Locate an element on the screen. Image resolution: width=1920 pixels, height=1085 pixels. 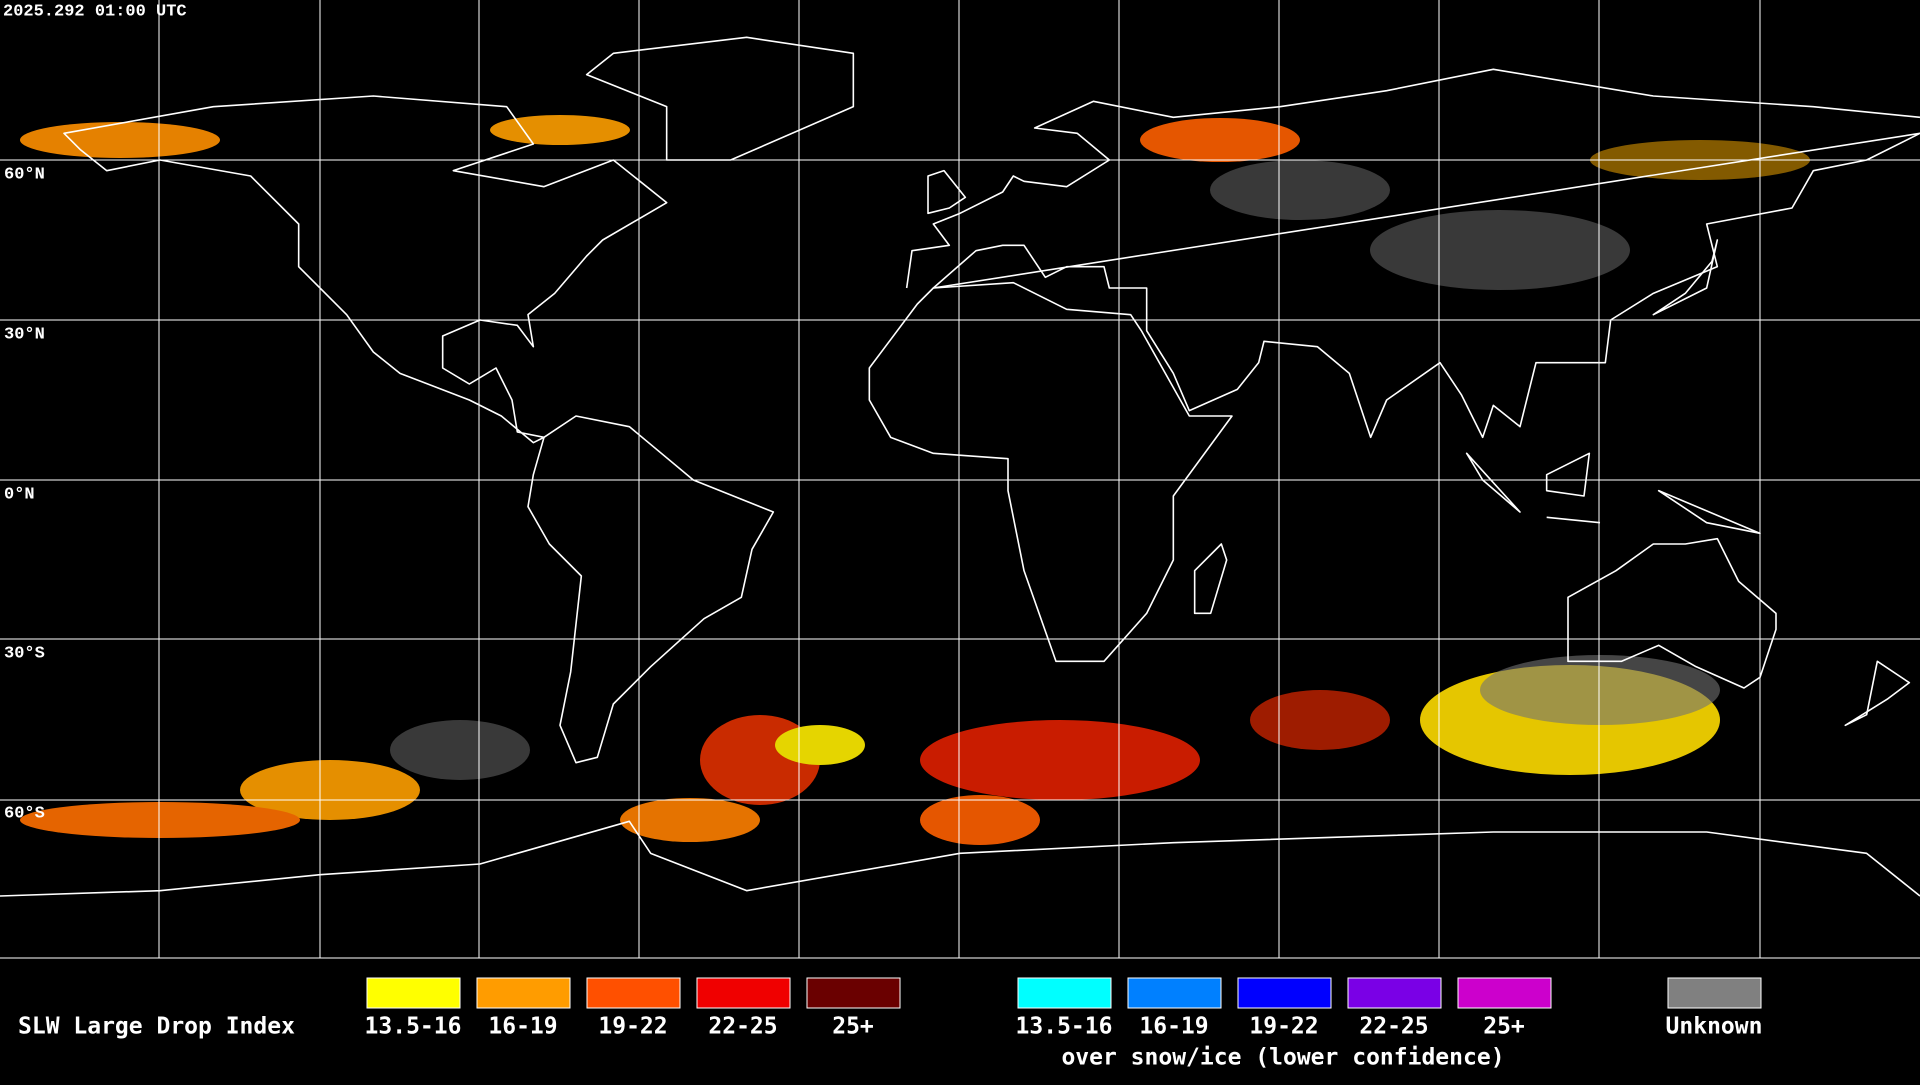
latitude-label: 60°N is located at coordinates (24, 174).